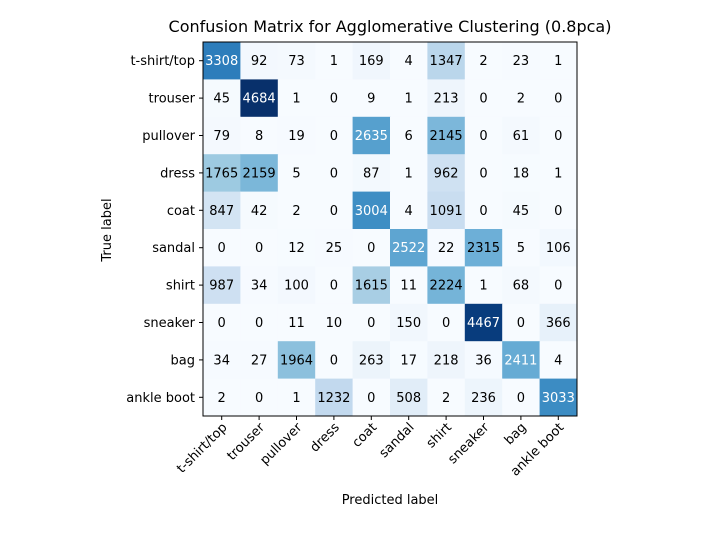 The height and width of the screenshot is (540, 702). Describe the element at coordinates (446, 398) in the screenshot. I see `cell-value-label: 2` at that location.